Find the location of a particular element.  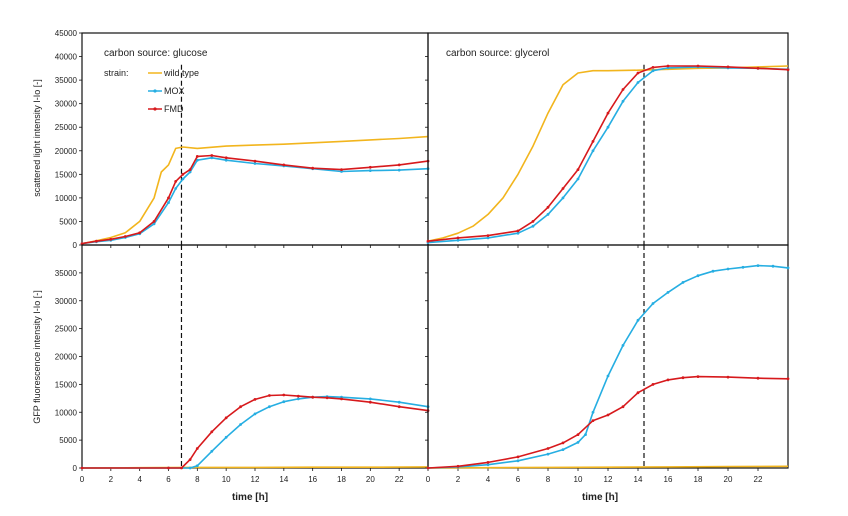

x-tick-label: 22 is located at coordinates (399, 479).